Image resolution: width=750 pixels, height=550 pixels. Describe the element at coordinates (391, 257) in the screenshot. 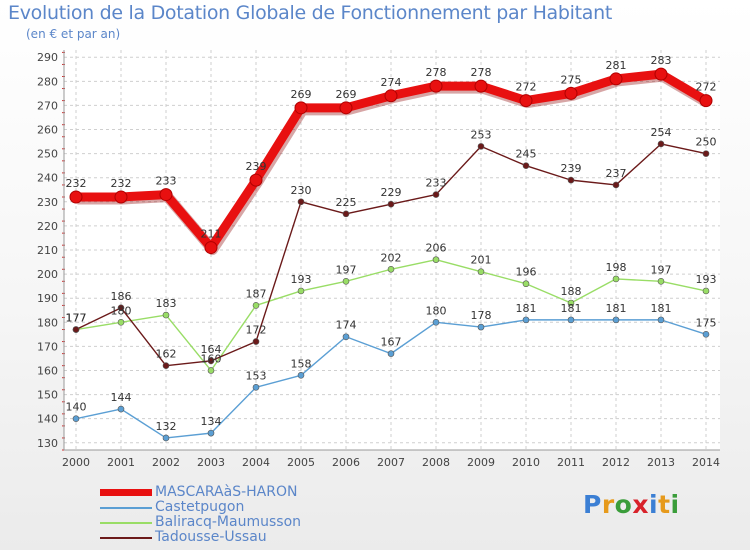

I see `data-label: 202` at that location.